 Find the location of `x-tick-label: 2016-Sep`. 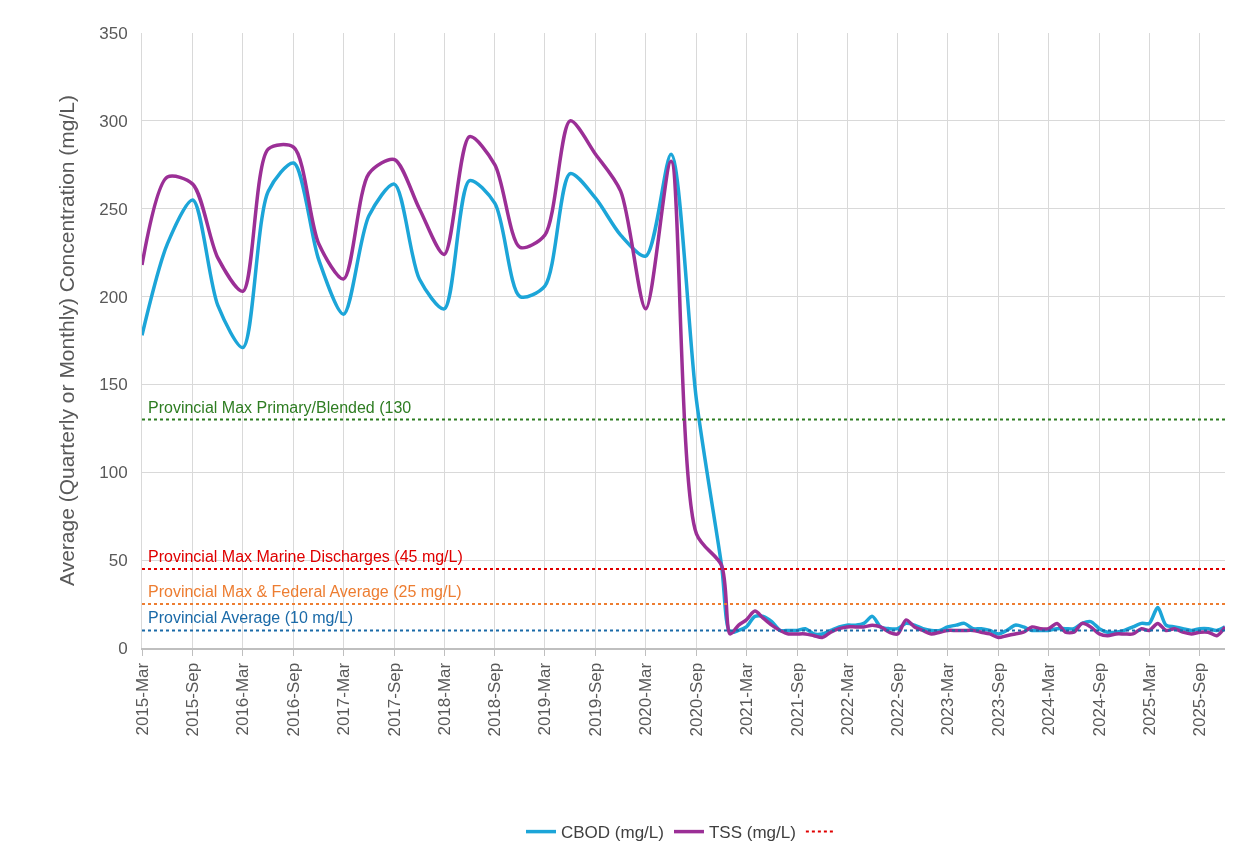

x-tick-label: 2016-Sep is located at coordinates (294, 699).